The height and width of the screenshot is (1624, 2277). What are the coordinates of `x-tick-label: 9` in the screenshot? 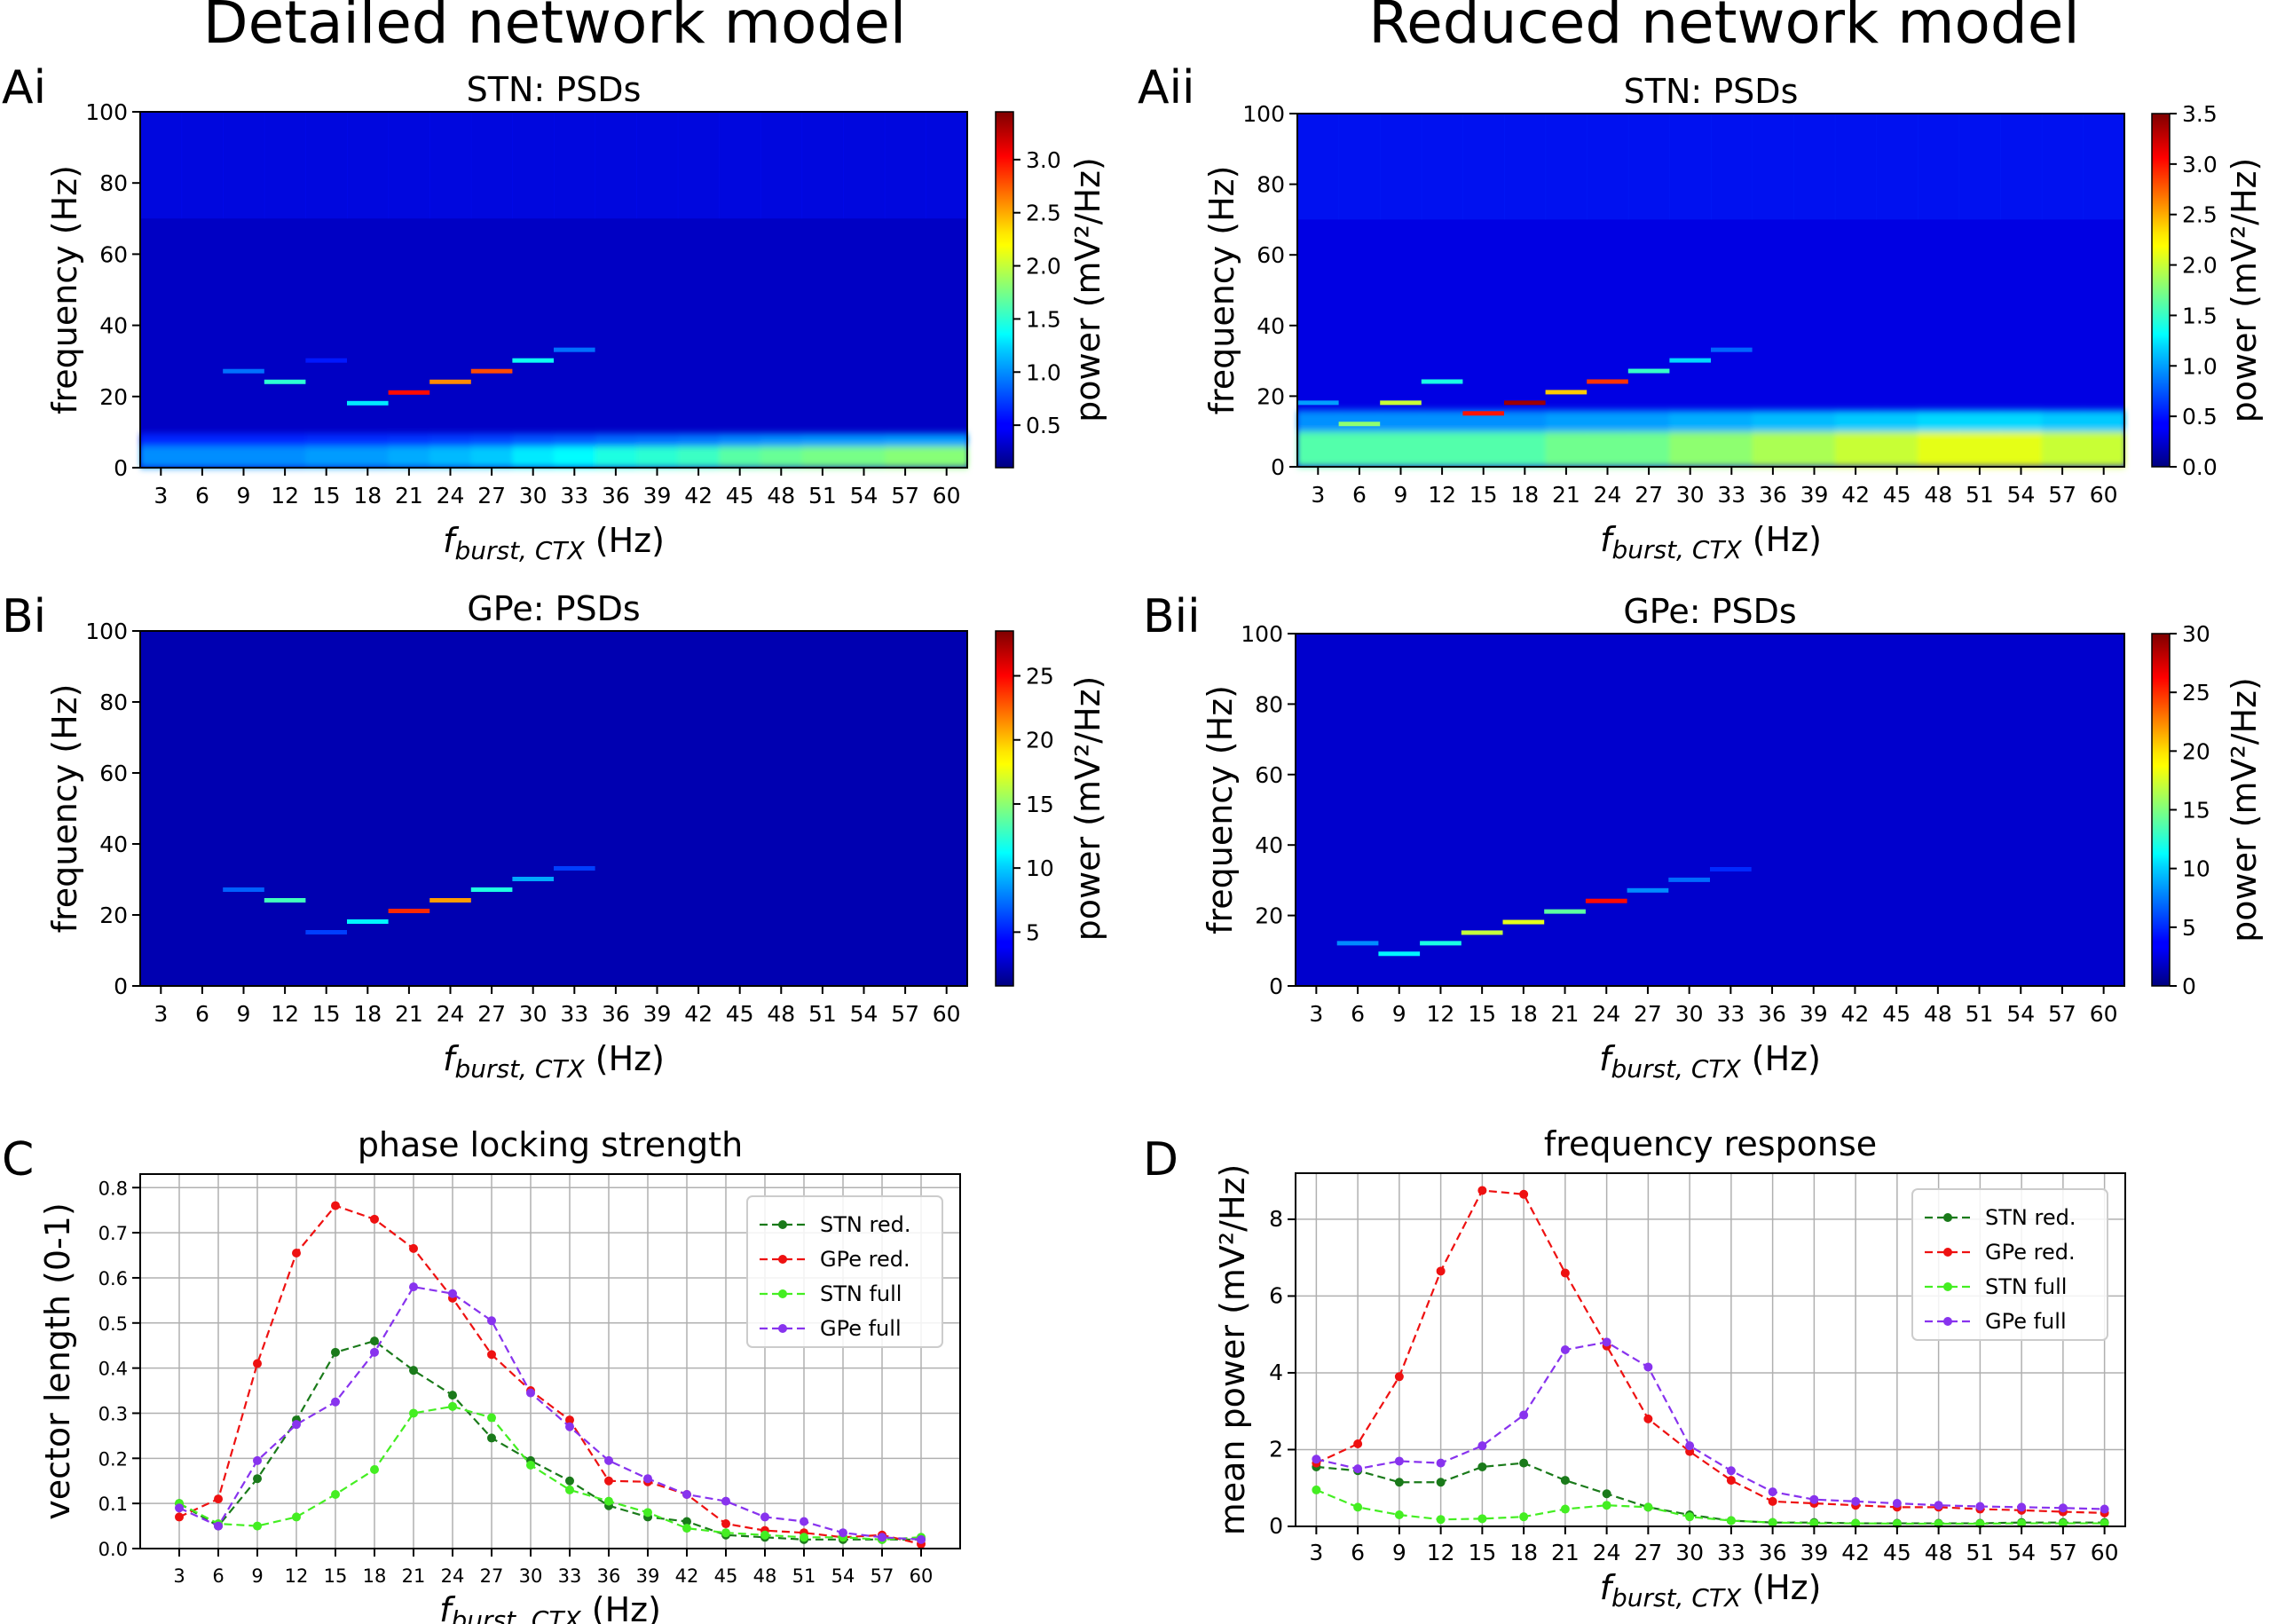 It's located at (244, 496).